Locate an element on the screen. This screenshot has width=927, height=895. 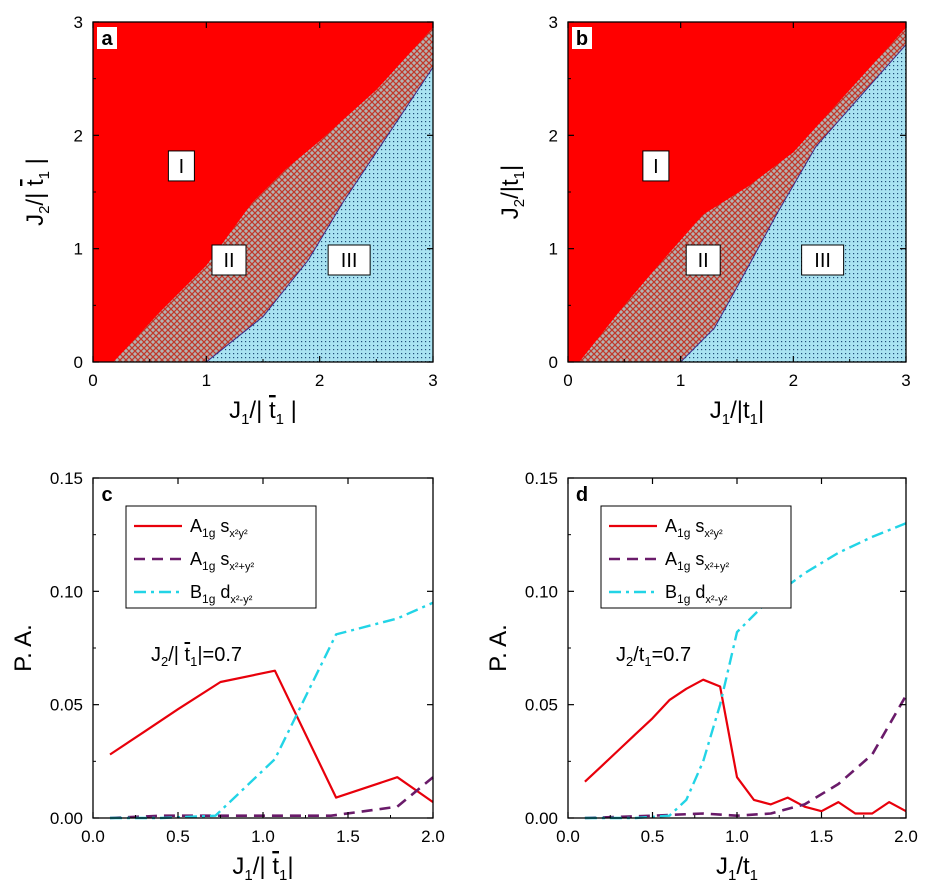
xlabel-axis-label: J1/| t1| is located at coordinates (262, 868).